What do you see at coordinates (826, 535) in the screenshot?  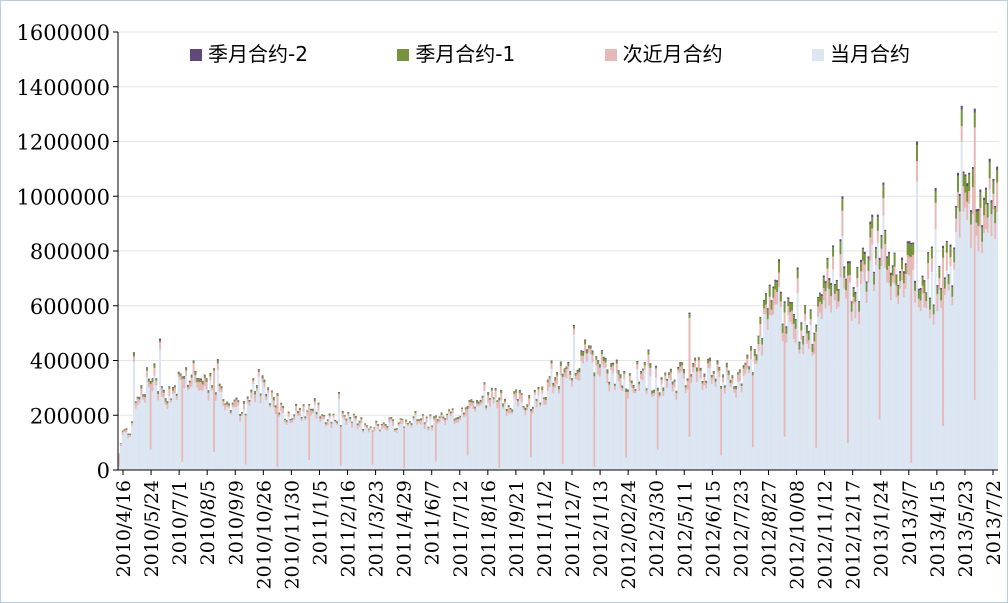 I see `x-tick-label: 2012/11/12` at bounding box center [826, 535].